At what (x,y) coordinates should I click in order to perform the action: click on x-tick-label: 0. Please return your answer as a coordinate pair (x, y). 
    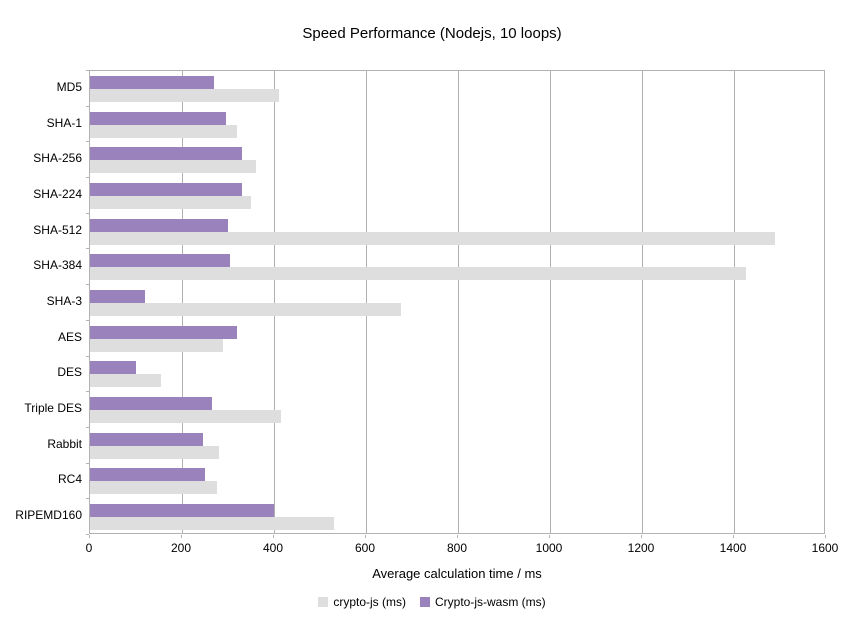
    Looking at the image, I should click on (89, 548).